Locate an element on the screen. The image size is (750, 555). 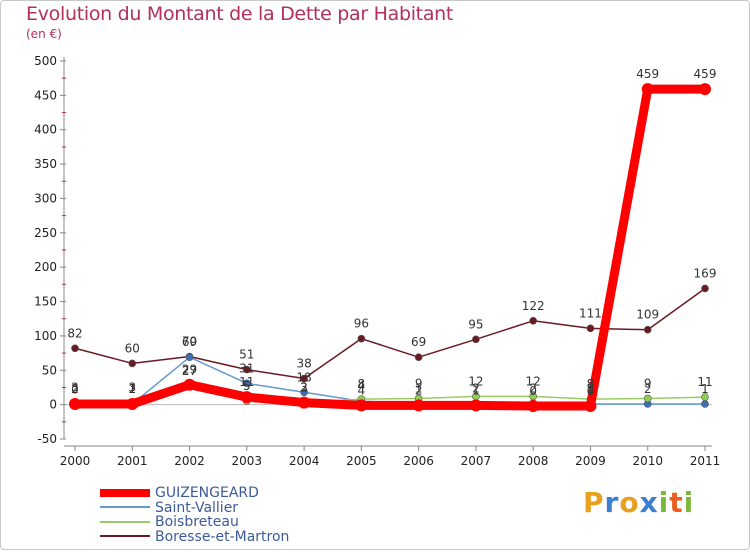
x-tick-label: 2010 is located at coordinates (647, 461).